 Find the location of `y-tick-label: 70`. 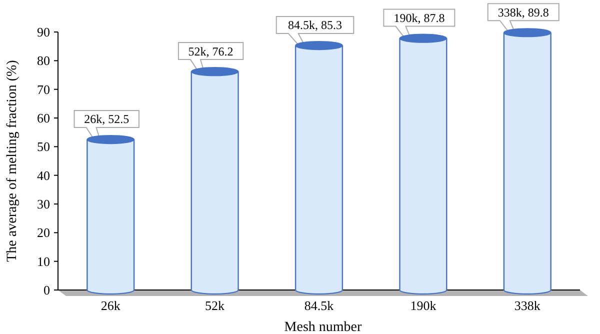

y-tick-label: 70 is located at coordinates (43, 89).